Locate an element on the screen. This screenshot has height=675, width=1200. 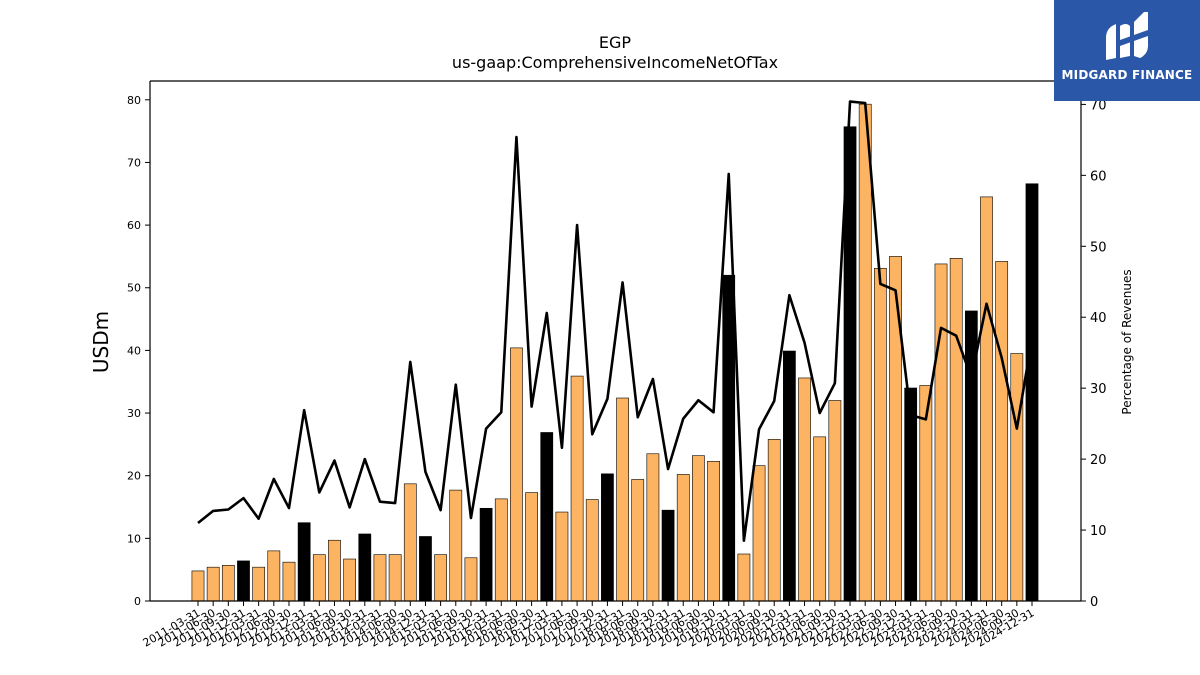
y-tick-label: 60 is located at coordinates (134, 225).